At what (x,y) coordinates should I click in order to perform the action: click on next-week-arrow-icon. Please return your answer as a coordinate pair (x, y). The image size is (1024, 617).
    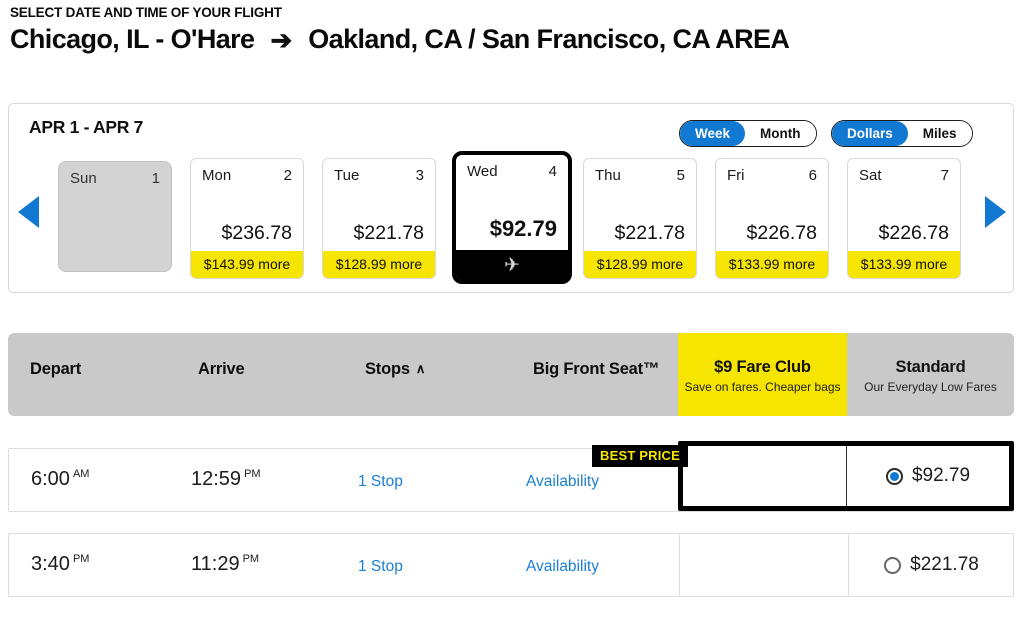
    Looking at the image, I should click on (995, 212).